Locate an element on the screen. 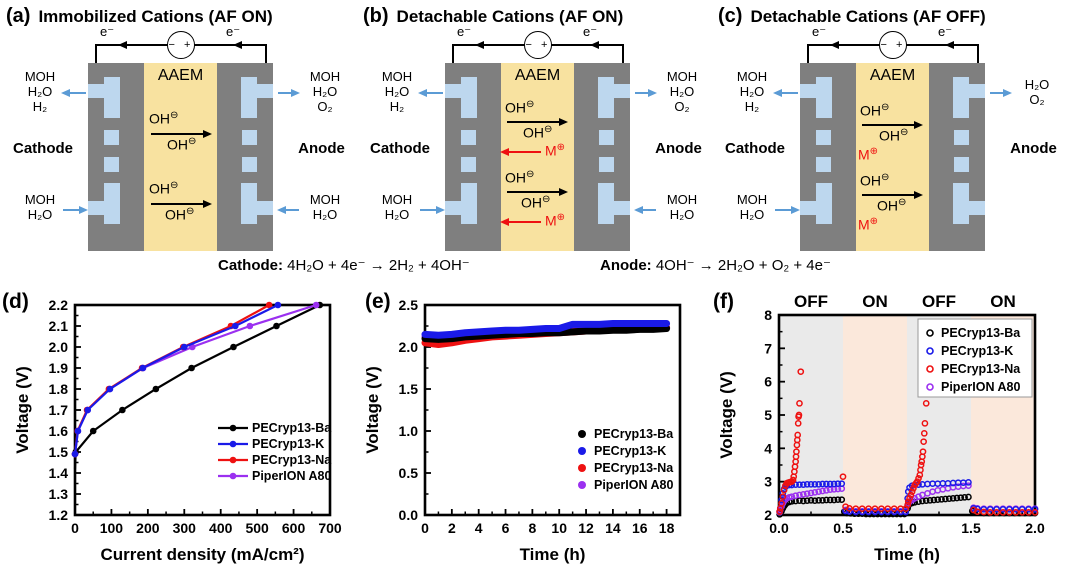  panel-a-letter: (a) is located at coordinates (18, 16).